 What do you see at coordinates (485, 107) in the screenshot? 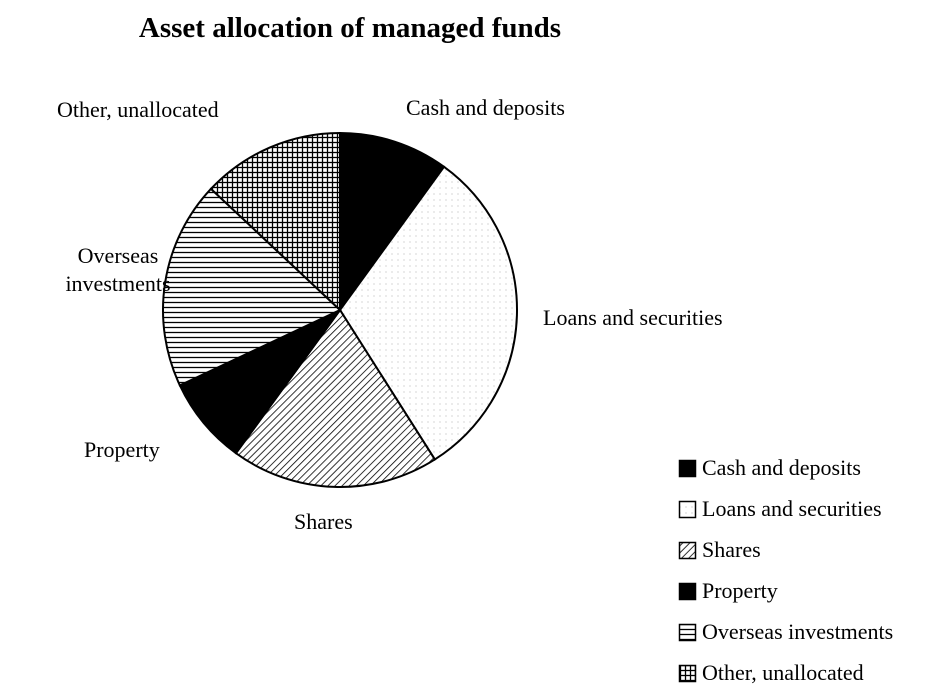
I see `slice-label: Cash and deposits` at bounding box center [485, 107].